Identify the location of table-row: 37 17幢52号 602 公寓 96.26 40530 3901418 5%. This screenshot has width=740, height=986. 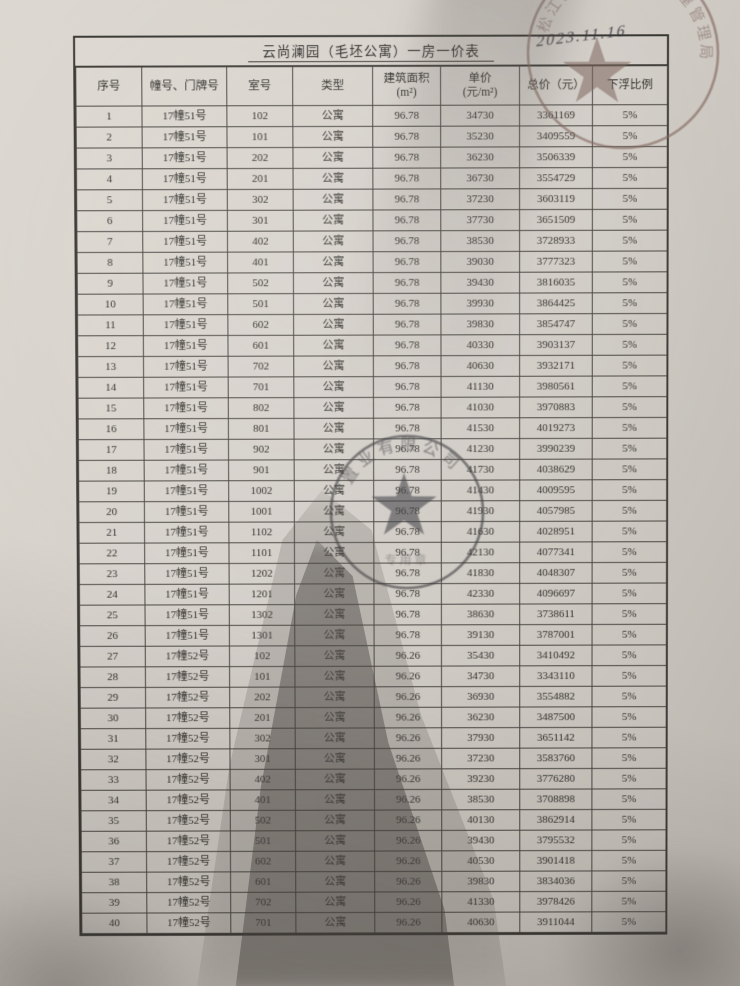
(373, 861).